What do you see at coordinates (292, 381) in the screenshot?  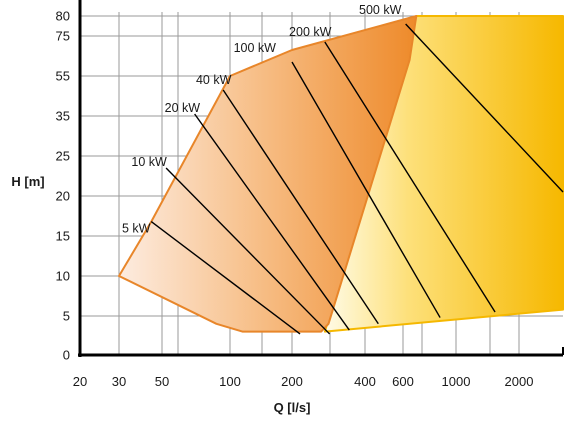 I see `x-tick-label: 200` at bounding box center [292, 381].